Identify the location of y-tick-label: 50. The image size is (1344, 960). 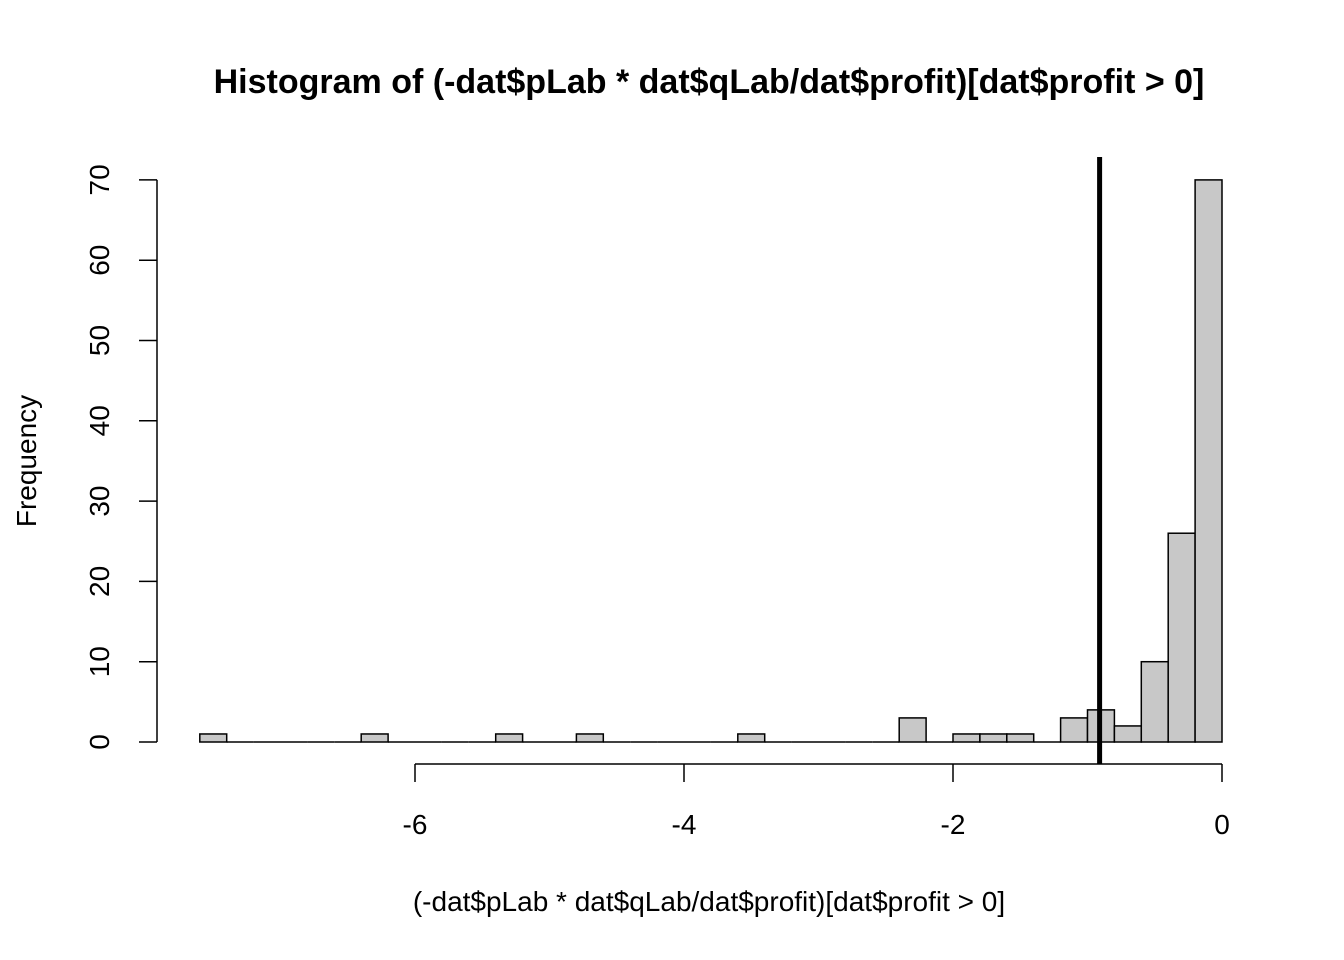
(99, 340).